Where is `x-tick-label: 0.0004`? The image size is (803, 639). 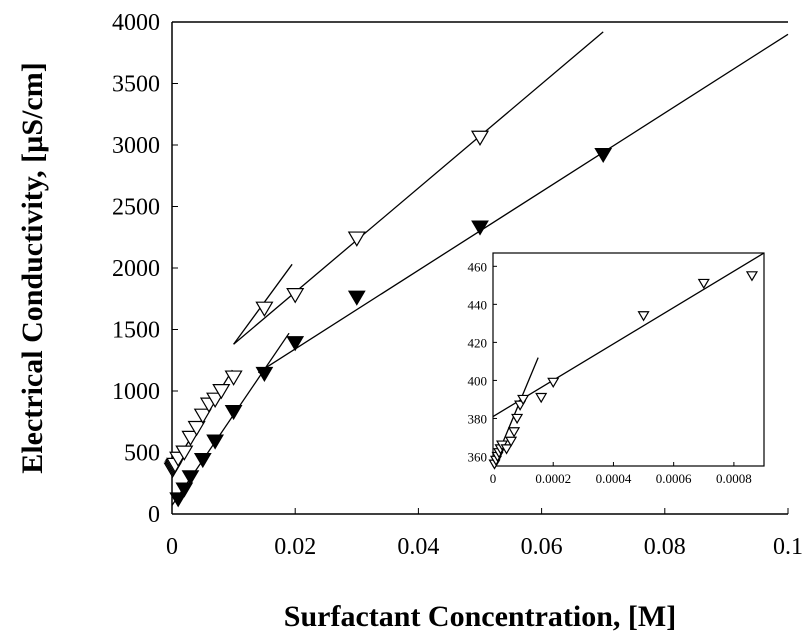 x-tick-label: 0.0004 is located at coordinates (614, 478).